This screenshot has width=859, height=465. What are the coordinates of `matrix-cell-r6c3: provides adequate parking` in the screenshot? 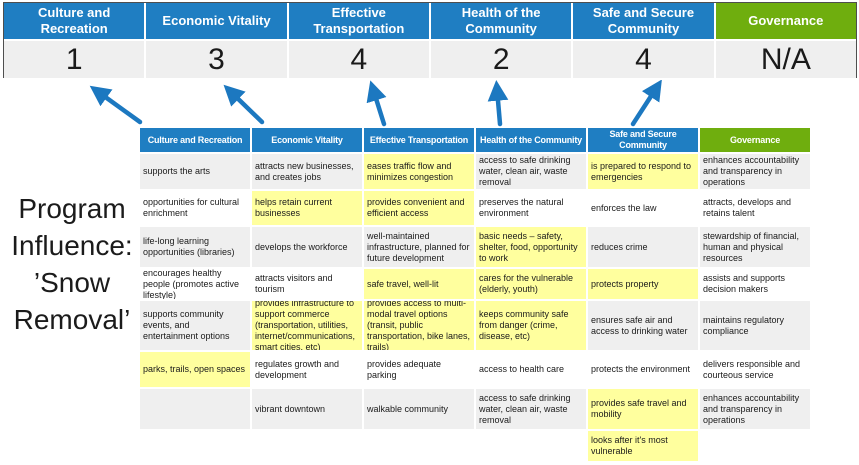 It's located at (419, 369).